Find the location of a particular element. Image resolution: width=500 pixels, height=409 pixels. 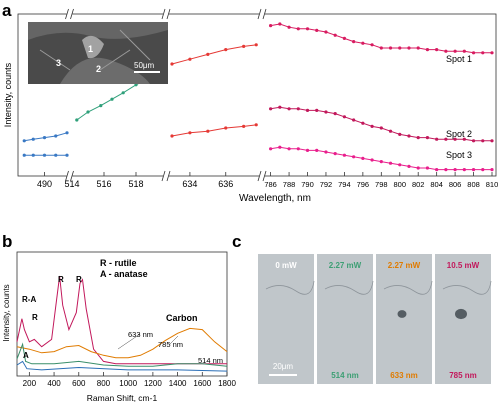

panel-b-ylabel: Intensity, counts is located at coordinates (6, 312).